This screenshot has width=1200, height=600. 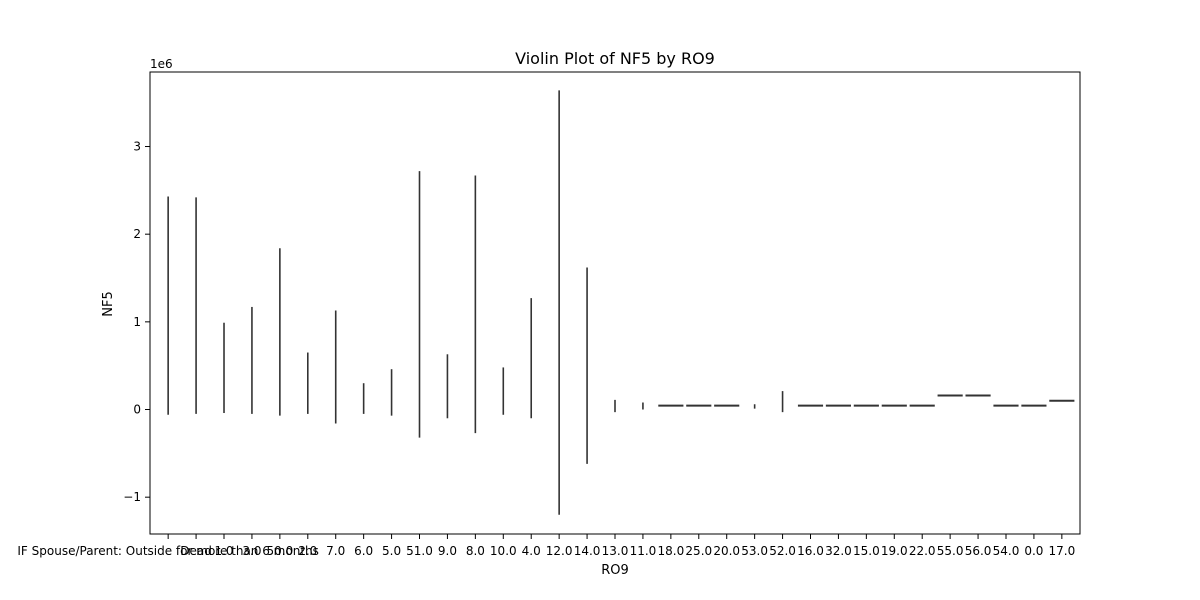 I want to click on y-offset-label: 1e6, so click(x=161, y=64).